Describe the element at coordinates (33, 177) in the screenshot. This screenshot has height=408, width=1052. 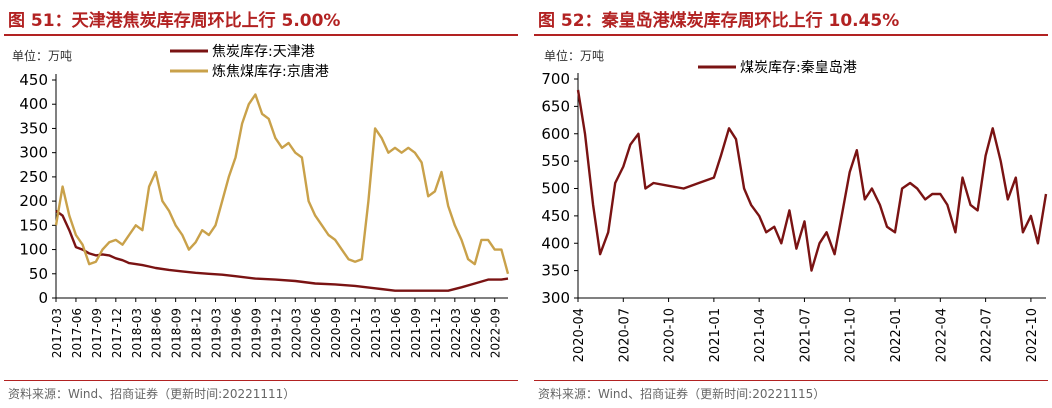
I see `y-tick-label: 250` at that location.